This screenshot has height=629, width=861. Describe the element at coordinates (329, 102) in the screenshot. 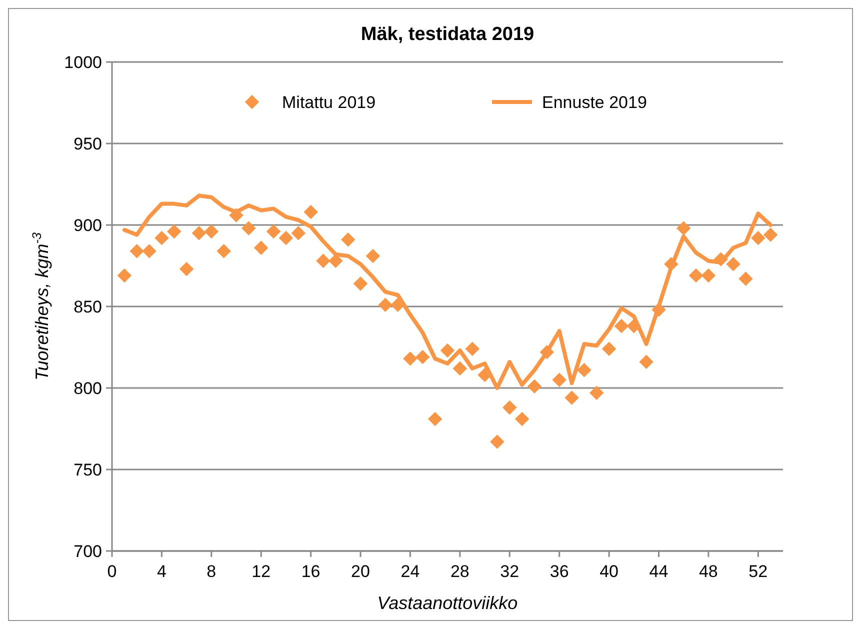

I see `legend-label: Mitattu 2019` at that location.